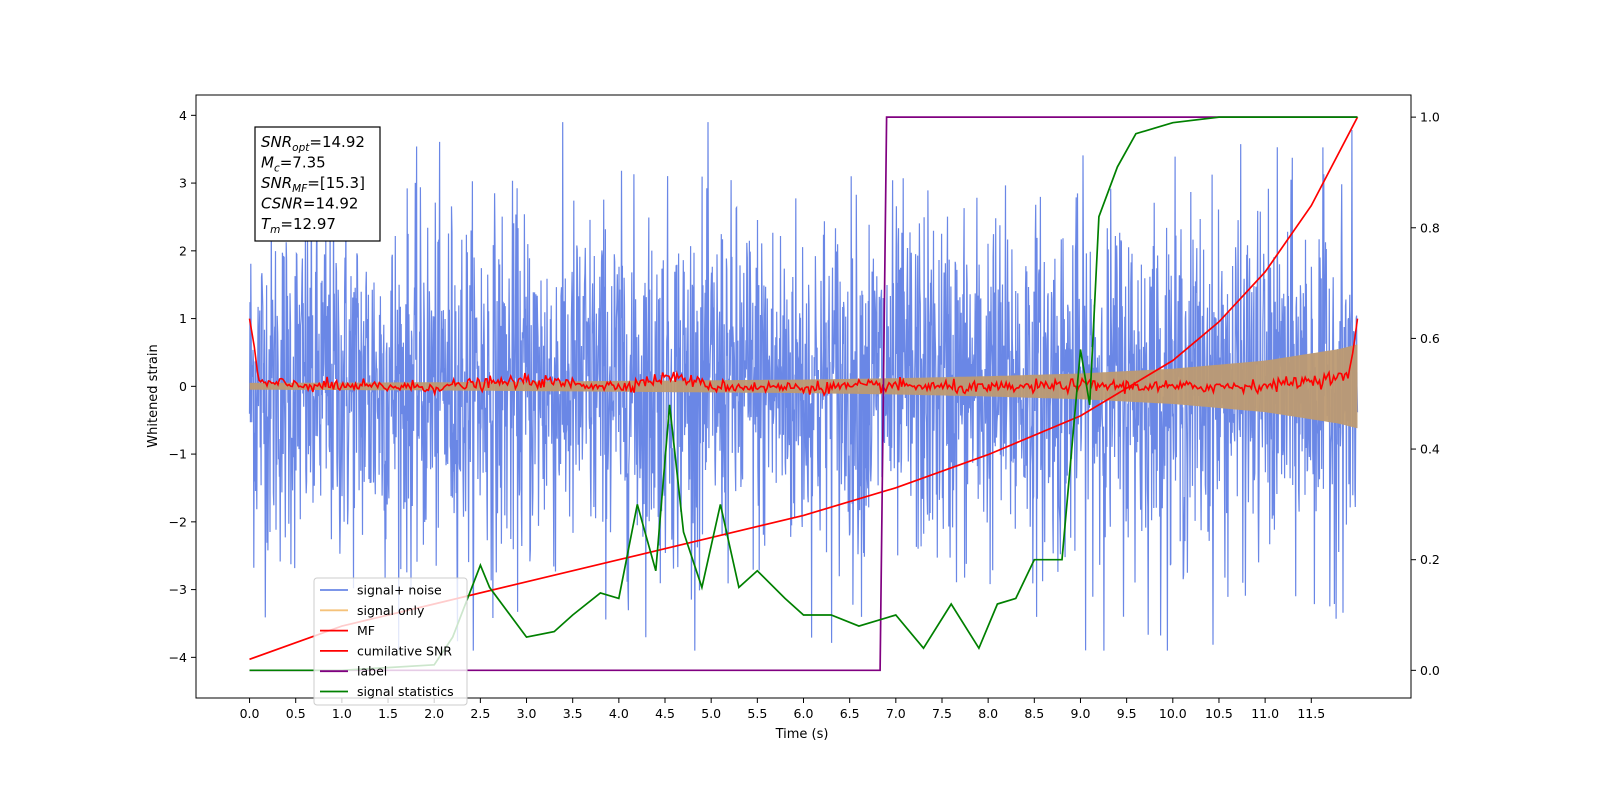  I want to click on legend-label: cumilative SNR, so click(404, 650).